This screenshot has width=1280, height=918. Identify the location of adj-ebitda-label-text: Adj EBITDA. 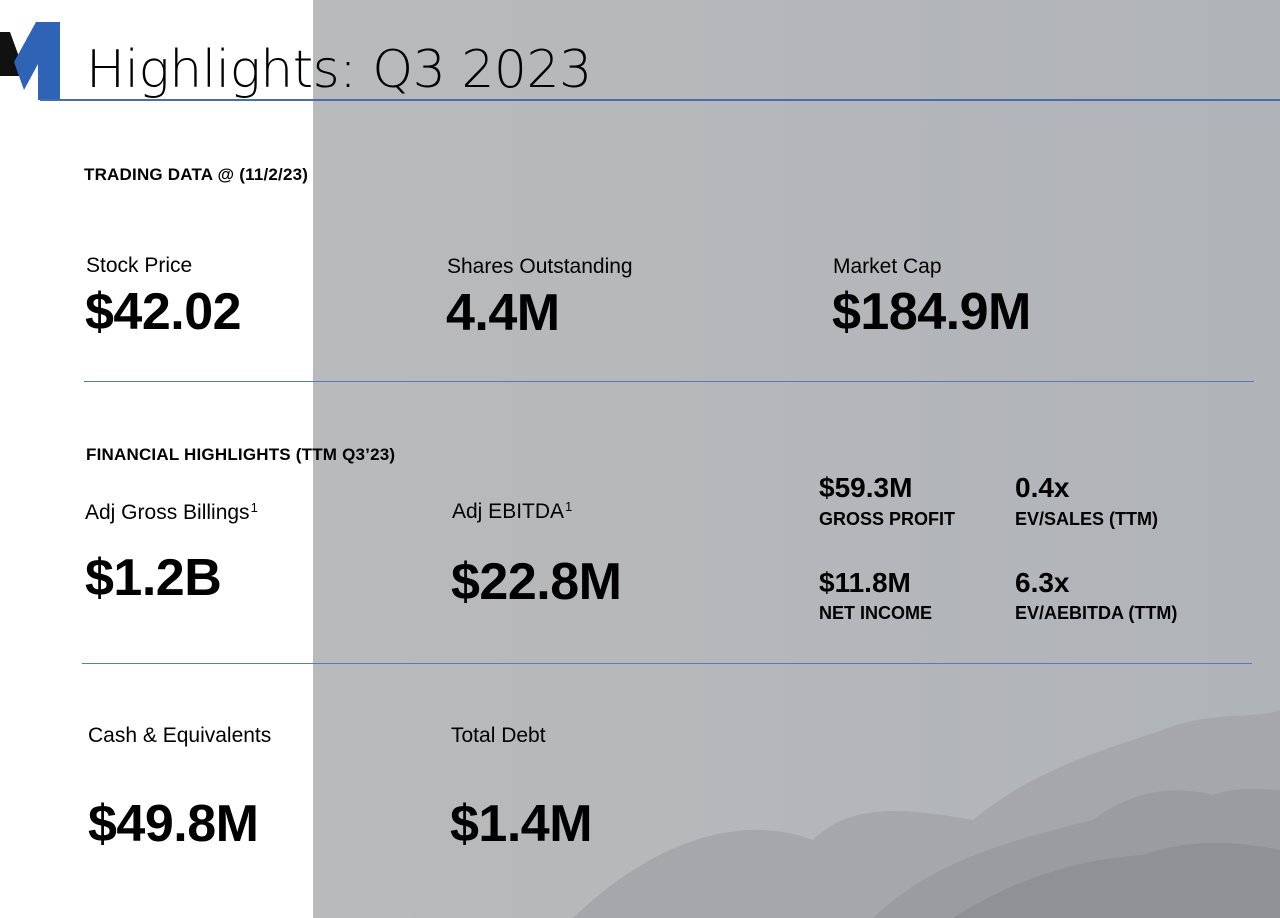
(508, 511).